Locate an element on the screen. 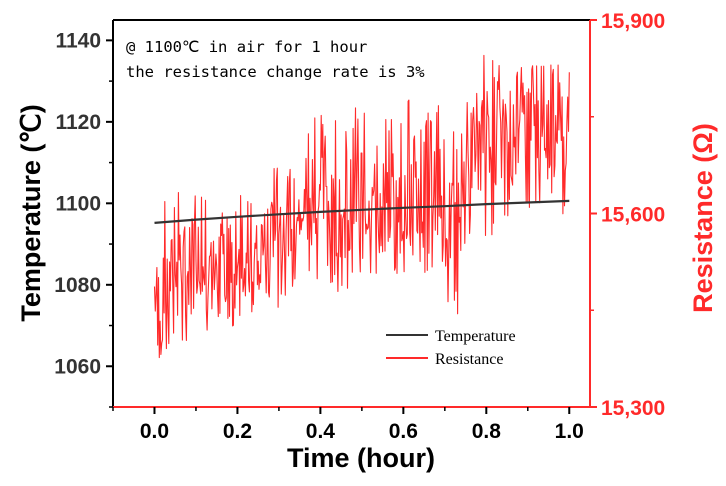 This screenshot has width=726, height=486. y-tick-label: 1060 is located at coordinates (77, 366).